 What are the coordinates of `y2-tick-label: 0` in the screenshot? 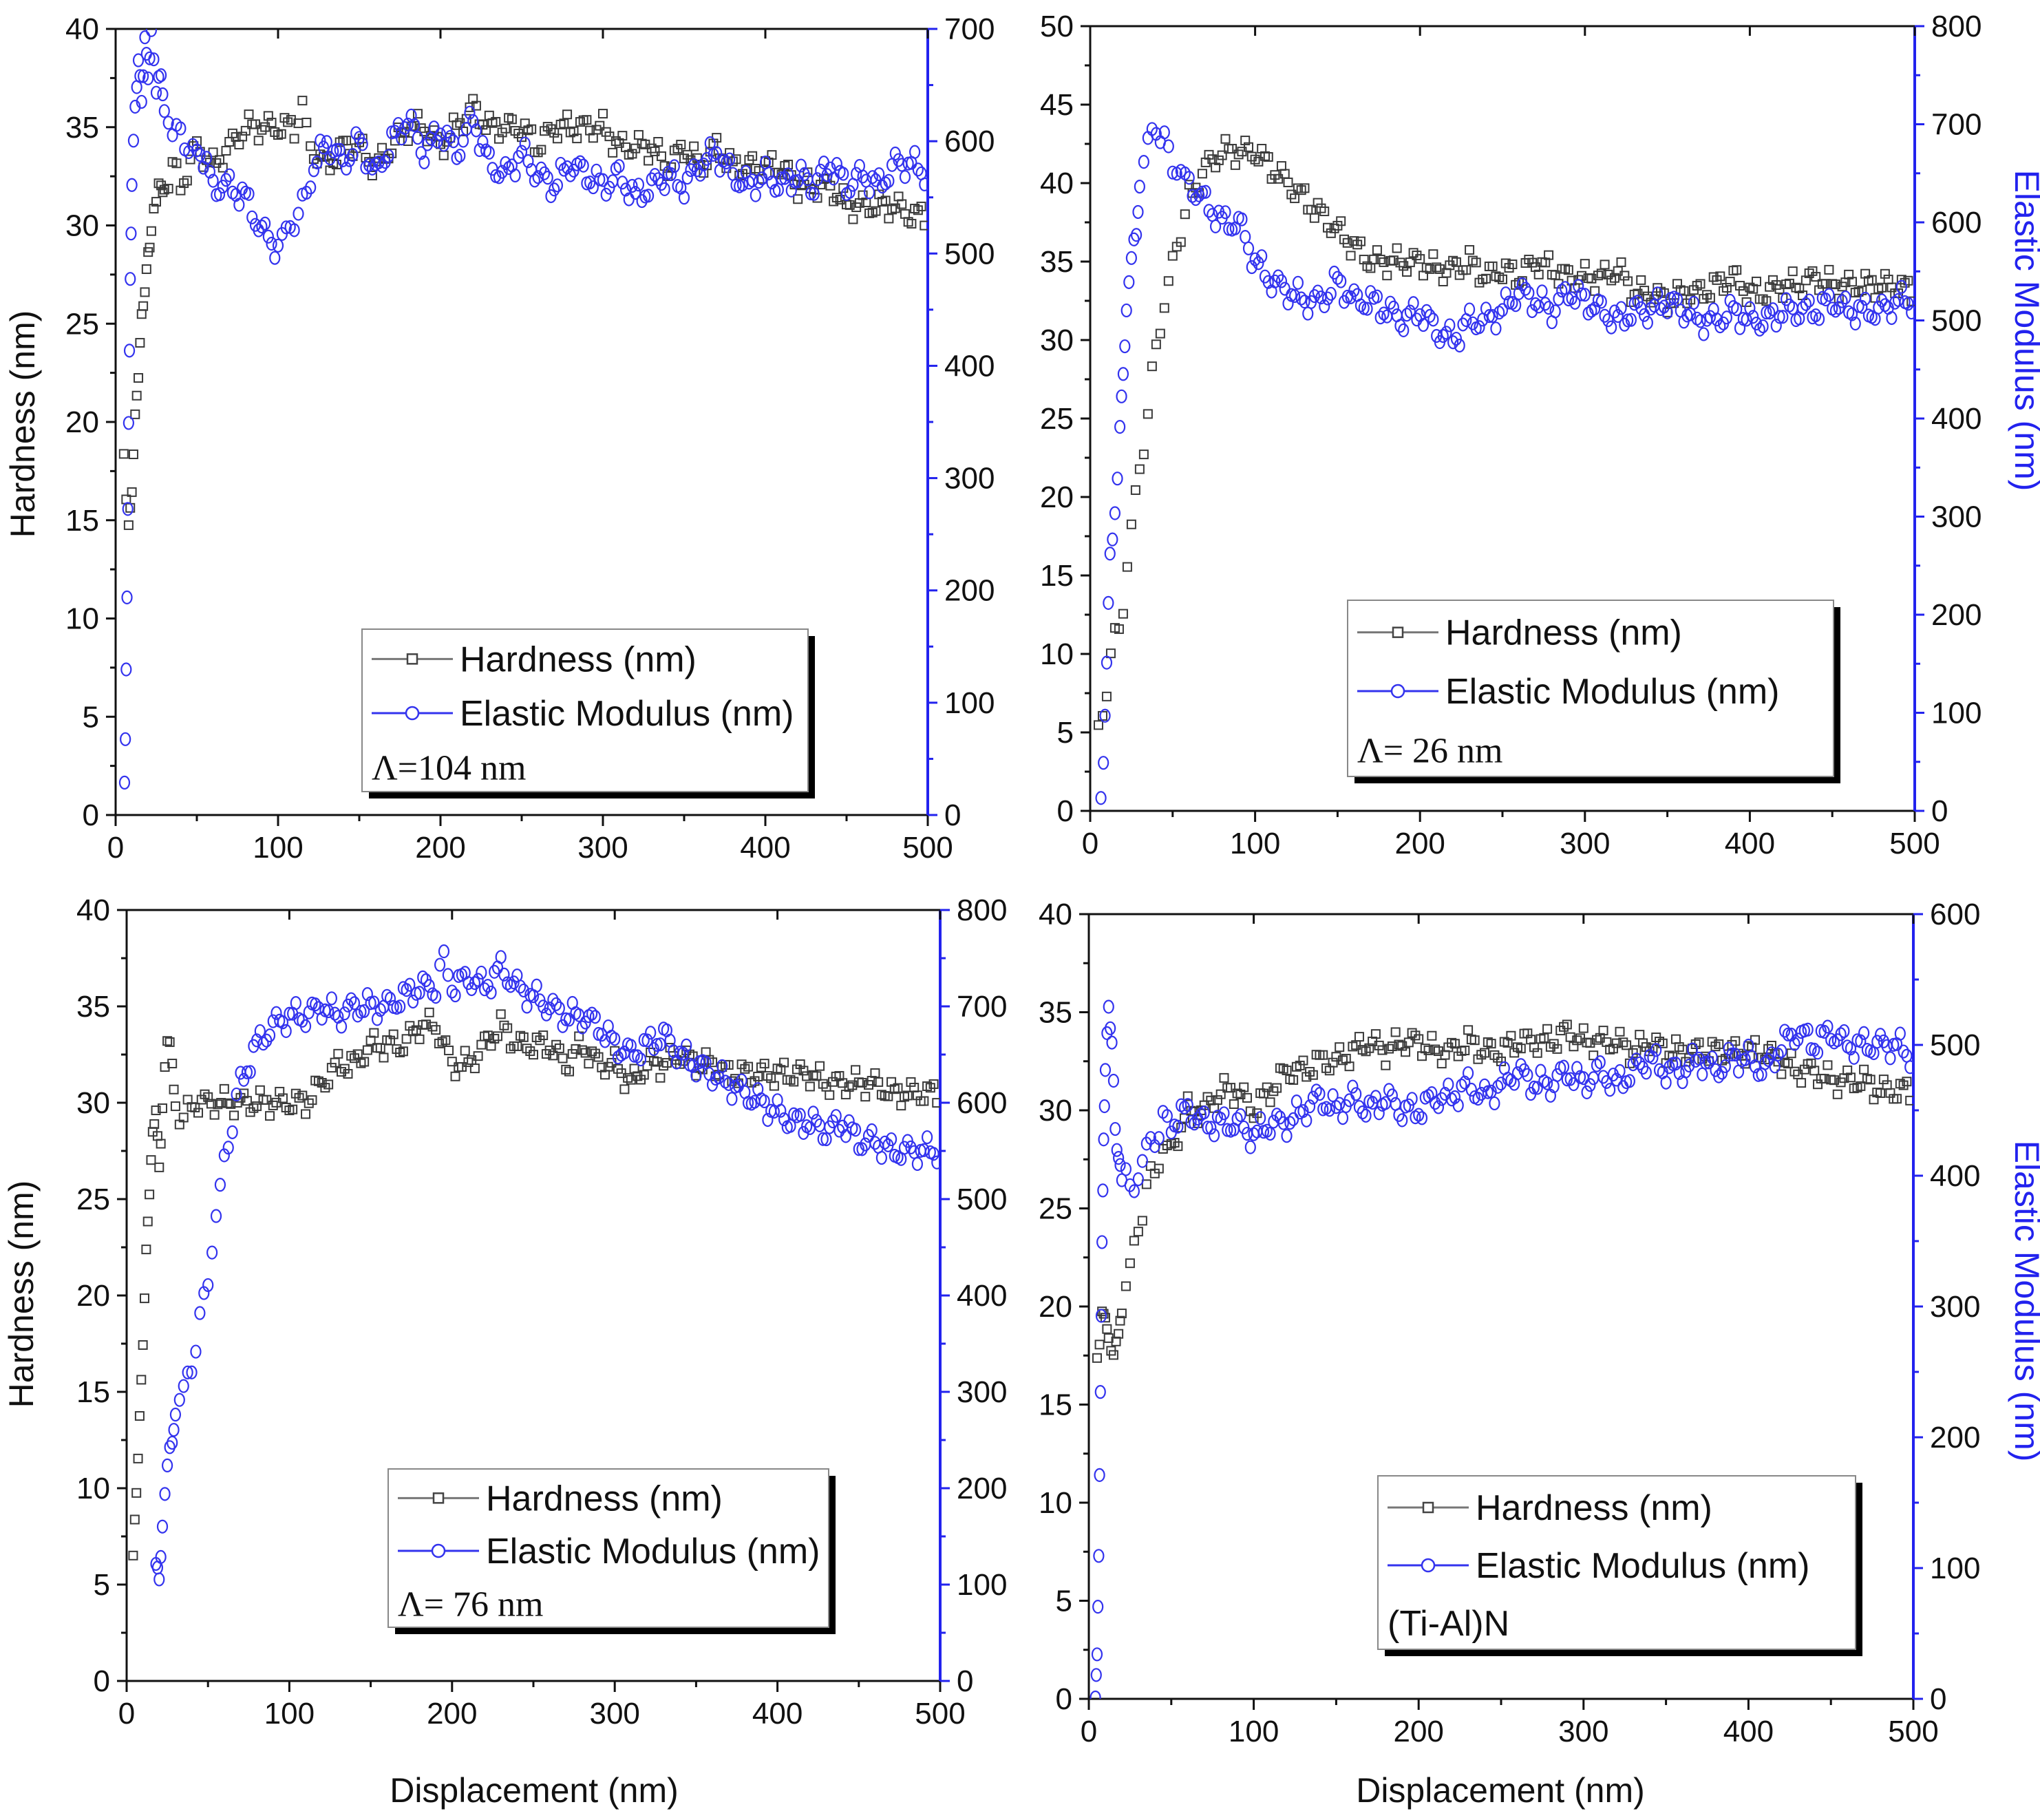 It's located at (965, 1681).